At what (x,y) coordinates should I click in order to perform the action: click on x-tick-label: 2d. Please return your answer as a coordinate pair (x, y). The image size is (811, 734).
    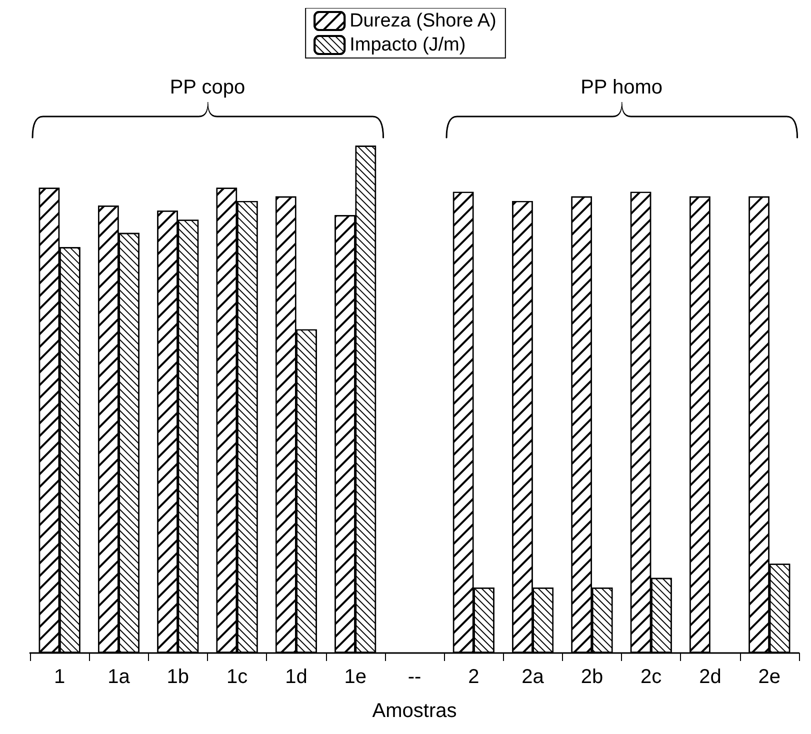
    Looking at the image, I should click on (710, 677).